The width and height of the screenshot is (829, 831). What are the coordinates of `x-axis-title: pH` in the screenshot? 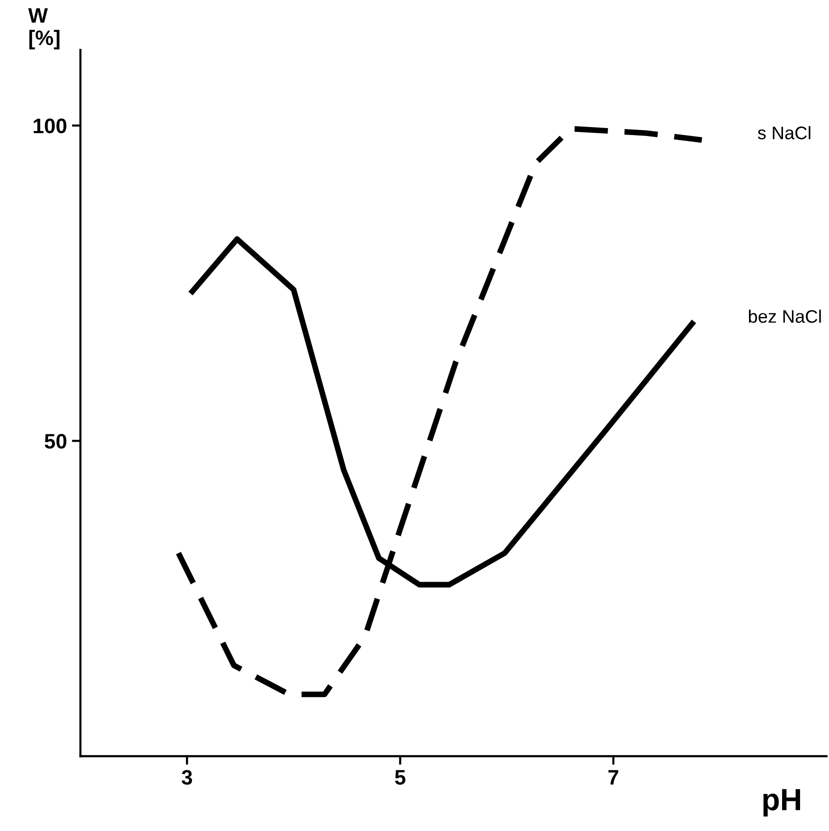 It's located at (781, 802).